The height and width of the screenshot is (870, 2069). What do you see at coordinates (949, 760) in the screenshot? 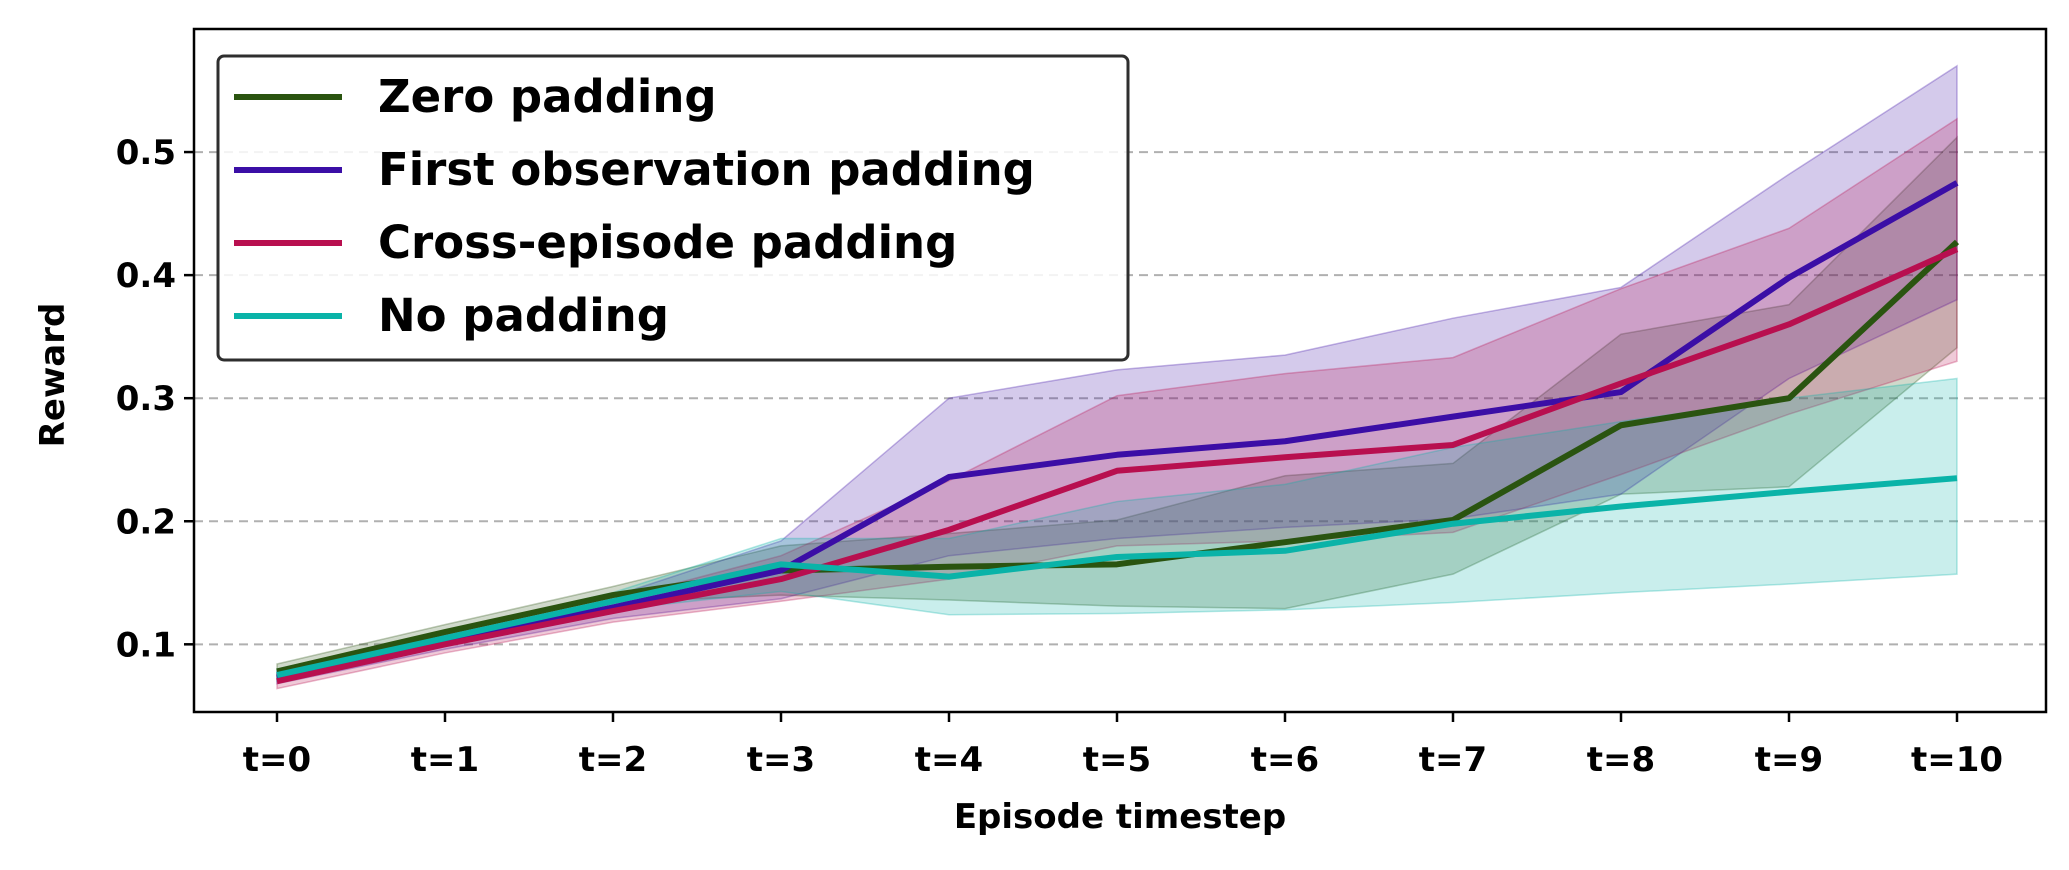
I see `x-tick-label: t=4` at bounding box center [949, 760].